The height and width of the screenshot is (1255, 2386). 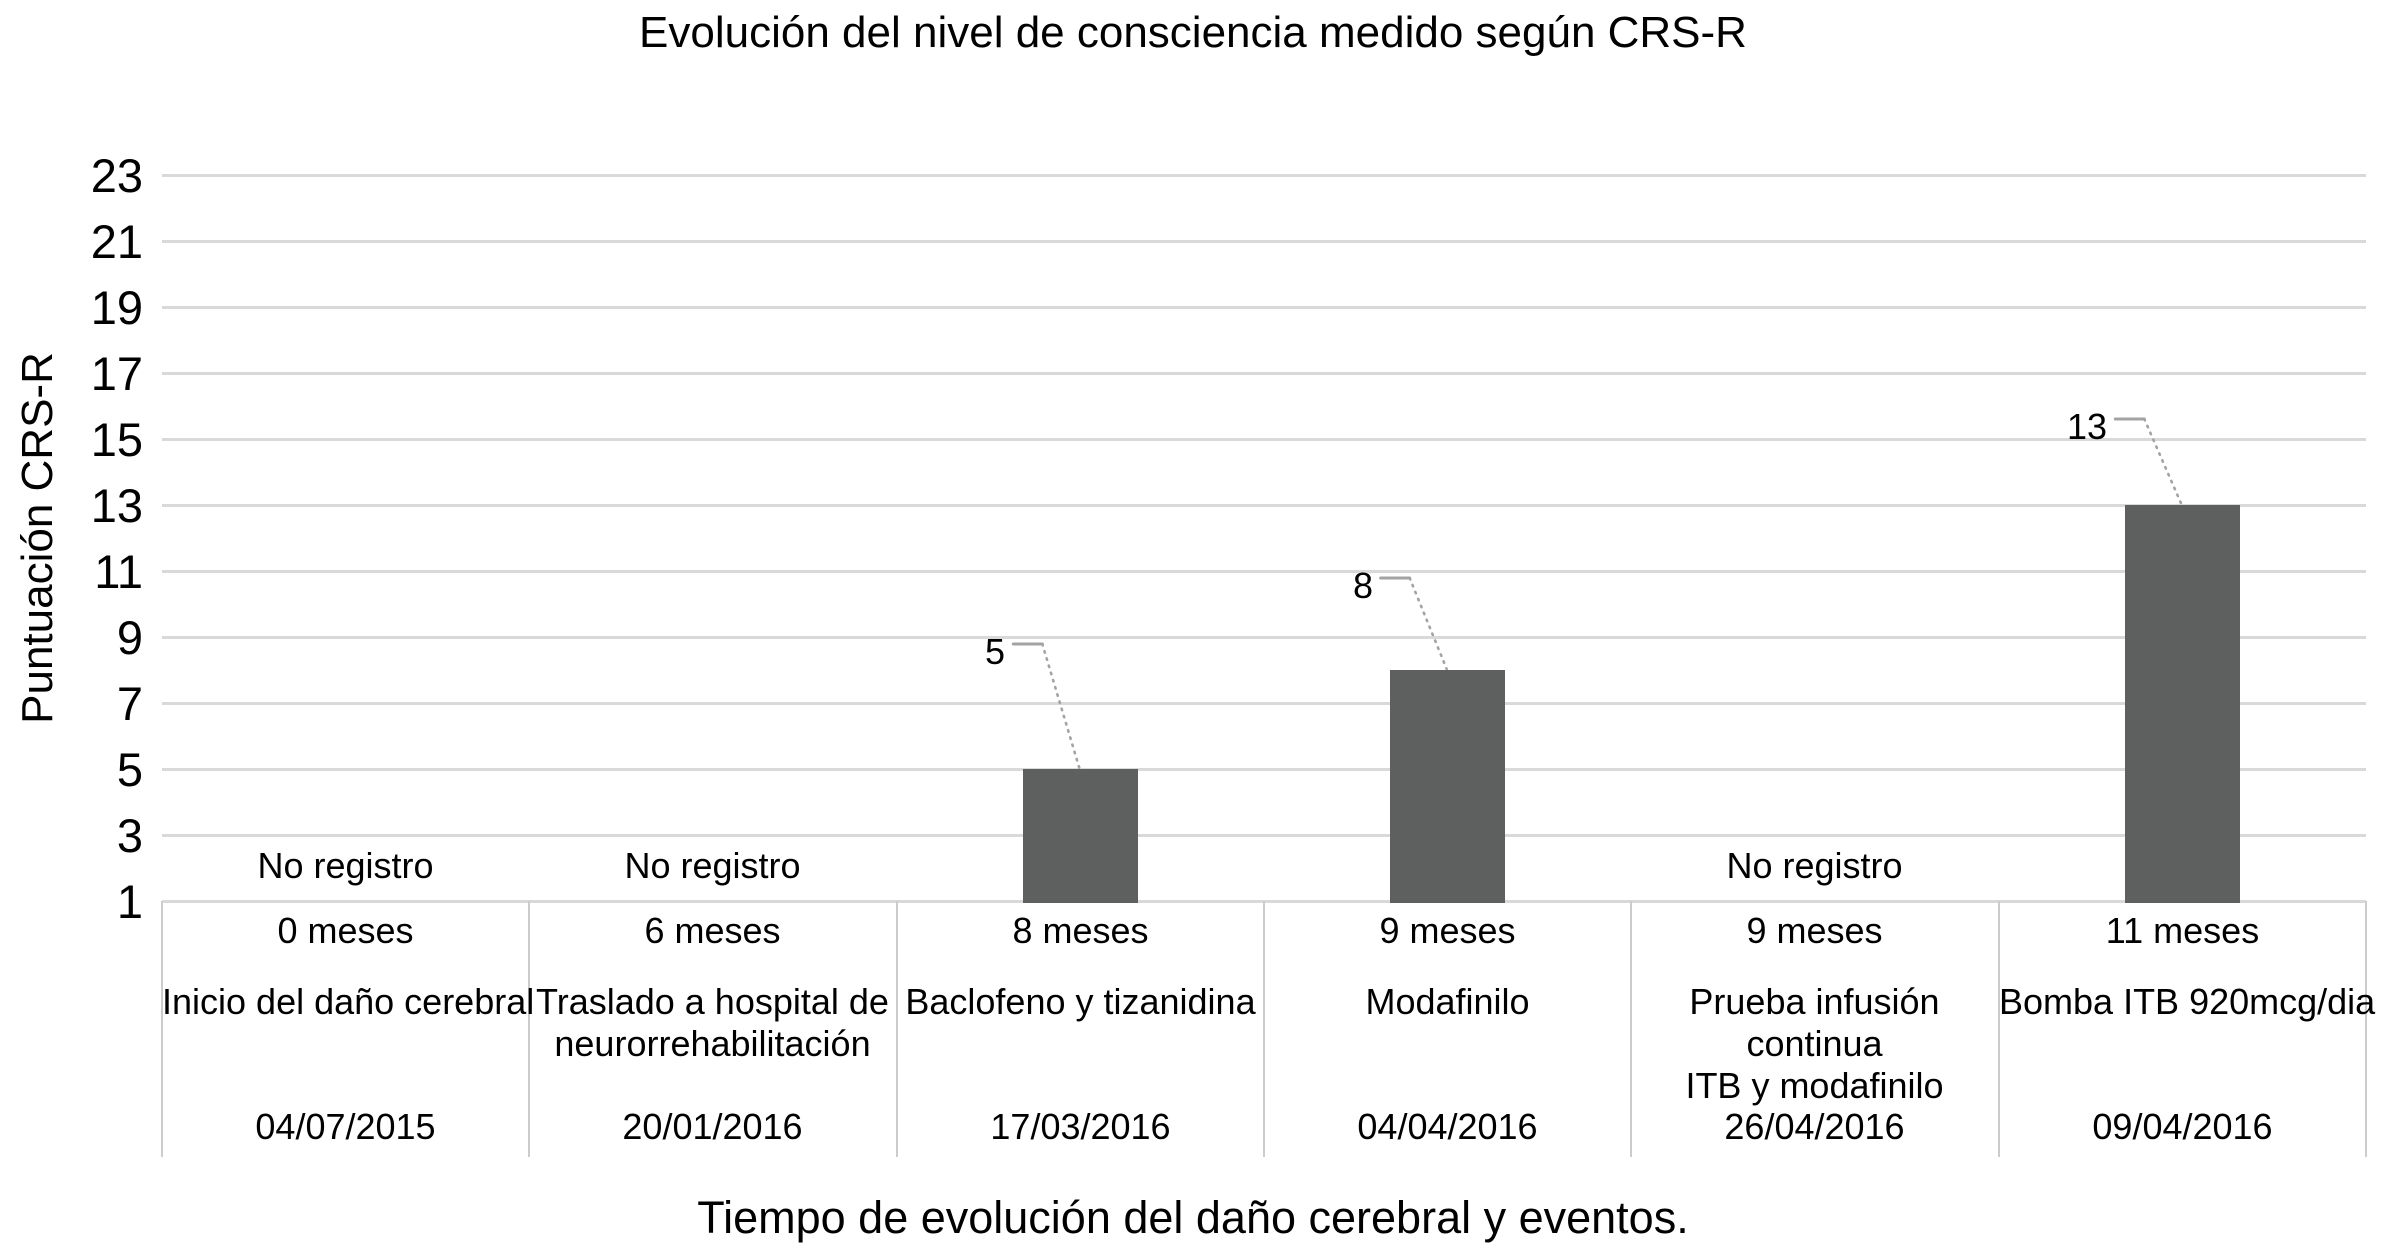 What do you see at coordinates (1080, 930) in the screenshot?
I see `category-months-label: 8 meses` at bounding box center [1080, 930].